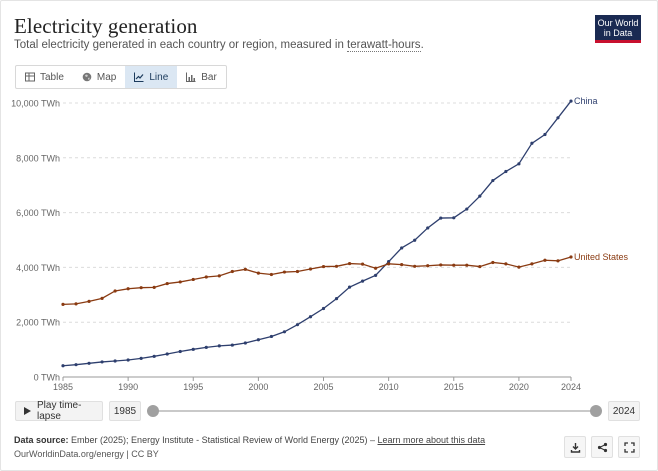  I want to click on credit-line: OurWorldinData.org/energy | CC BY, so click(86, 454).